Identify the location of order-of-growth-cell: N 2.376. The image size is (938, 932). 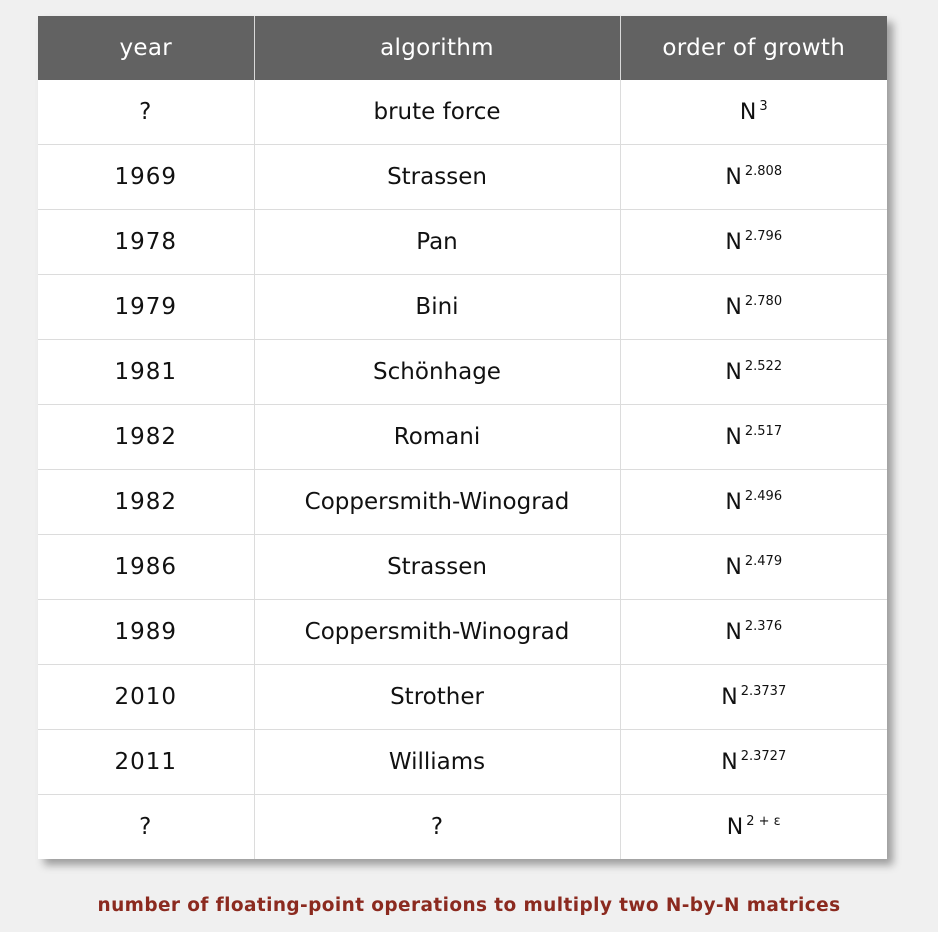
(753, 632).